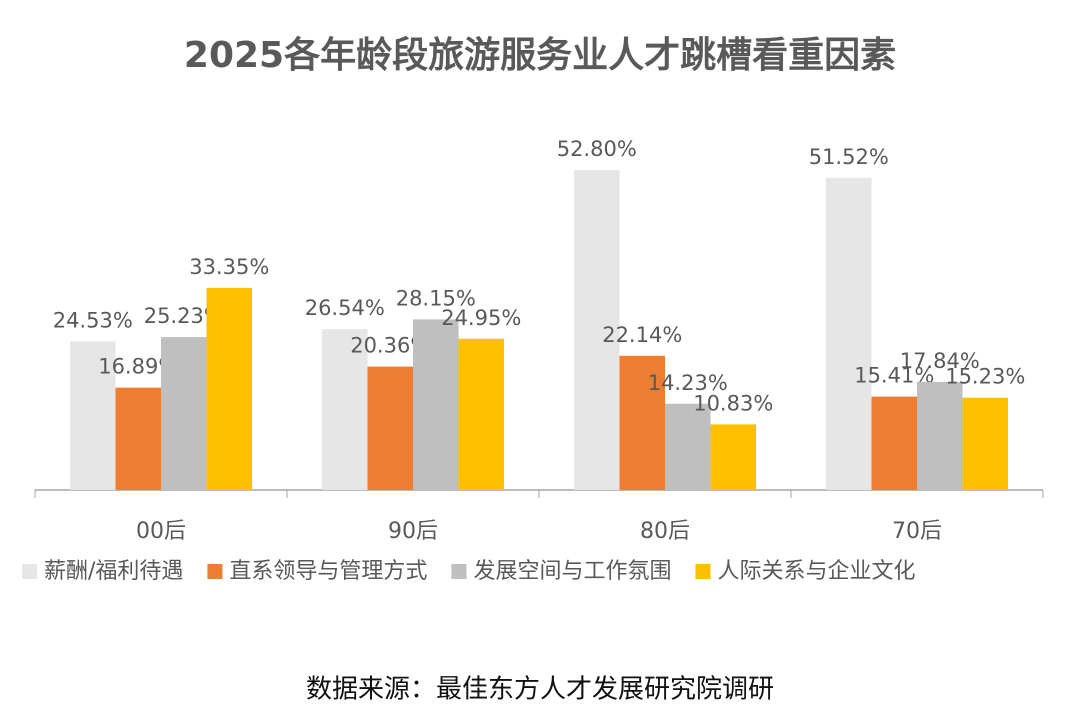  Describe the element at coordinates (161, 531) in the screenshot. I see `x-tick-label: 00后` at that location.